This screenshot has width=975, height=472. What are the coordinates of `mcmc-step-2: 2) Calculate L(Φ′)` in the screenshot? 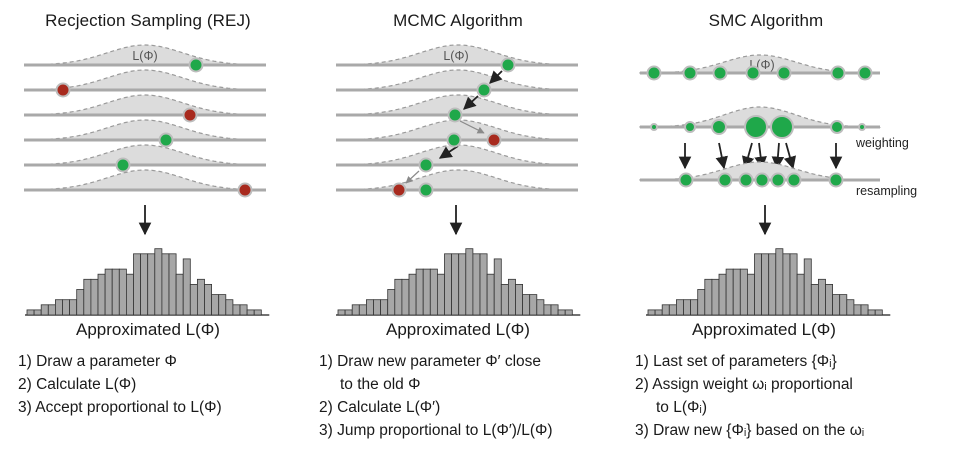 It's located at (380, 407).